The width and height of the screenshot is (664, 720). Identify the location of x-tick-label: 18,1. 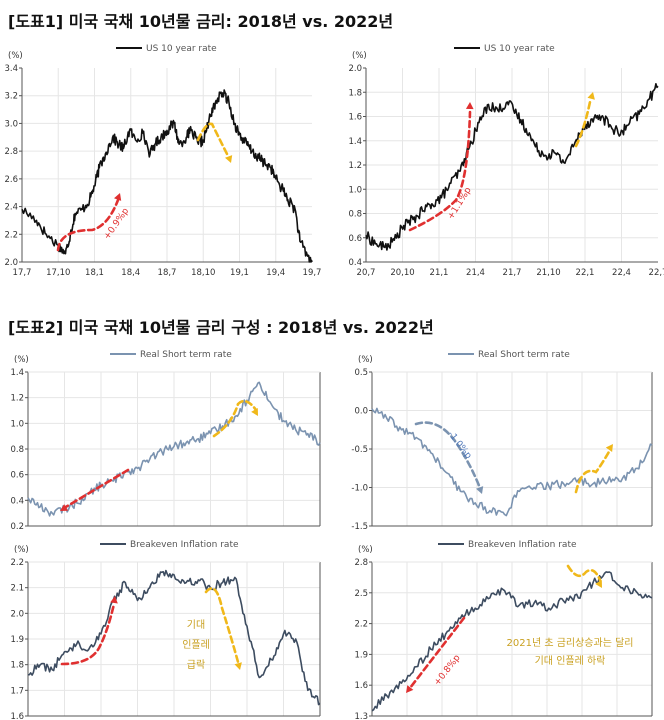
(94, 273).